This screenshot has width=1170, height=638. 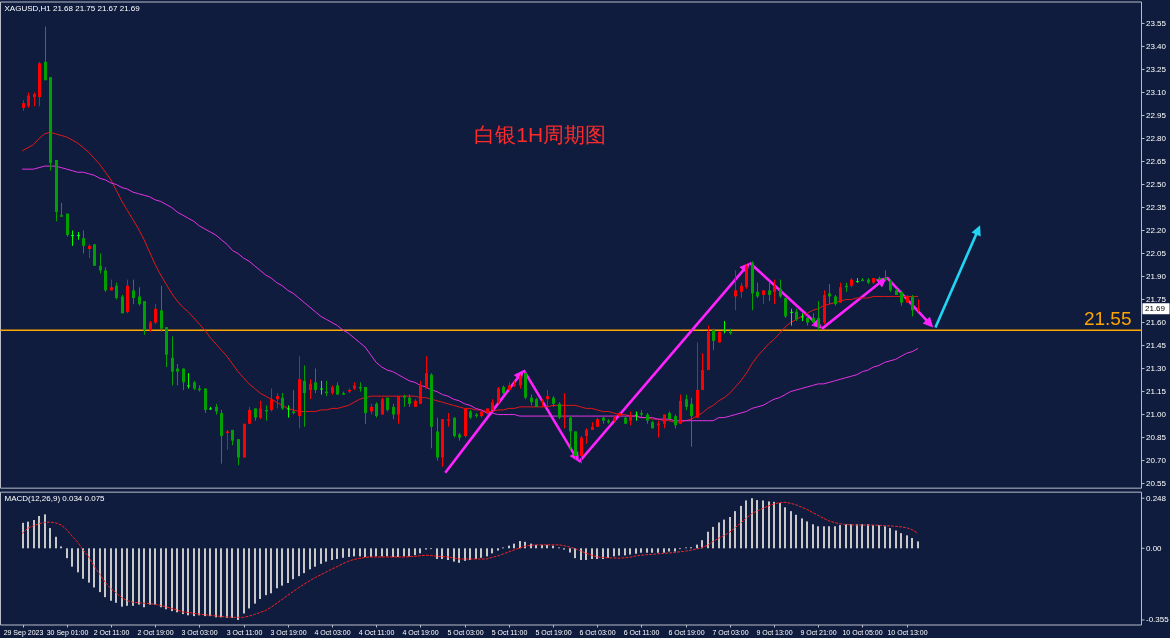 What do you see at coordinates (72, 8) in the screenshot?
I see `chart-title: XAGUSD,H1 21.68 21.75 21.67 21.69` at bounding box center [72, 8].